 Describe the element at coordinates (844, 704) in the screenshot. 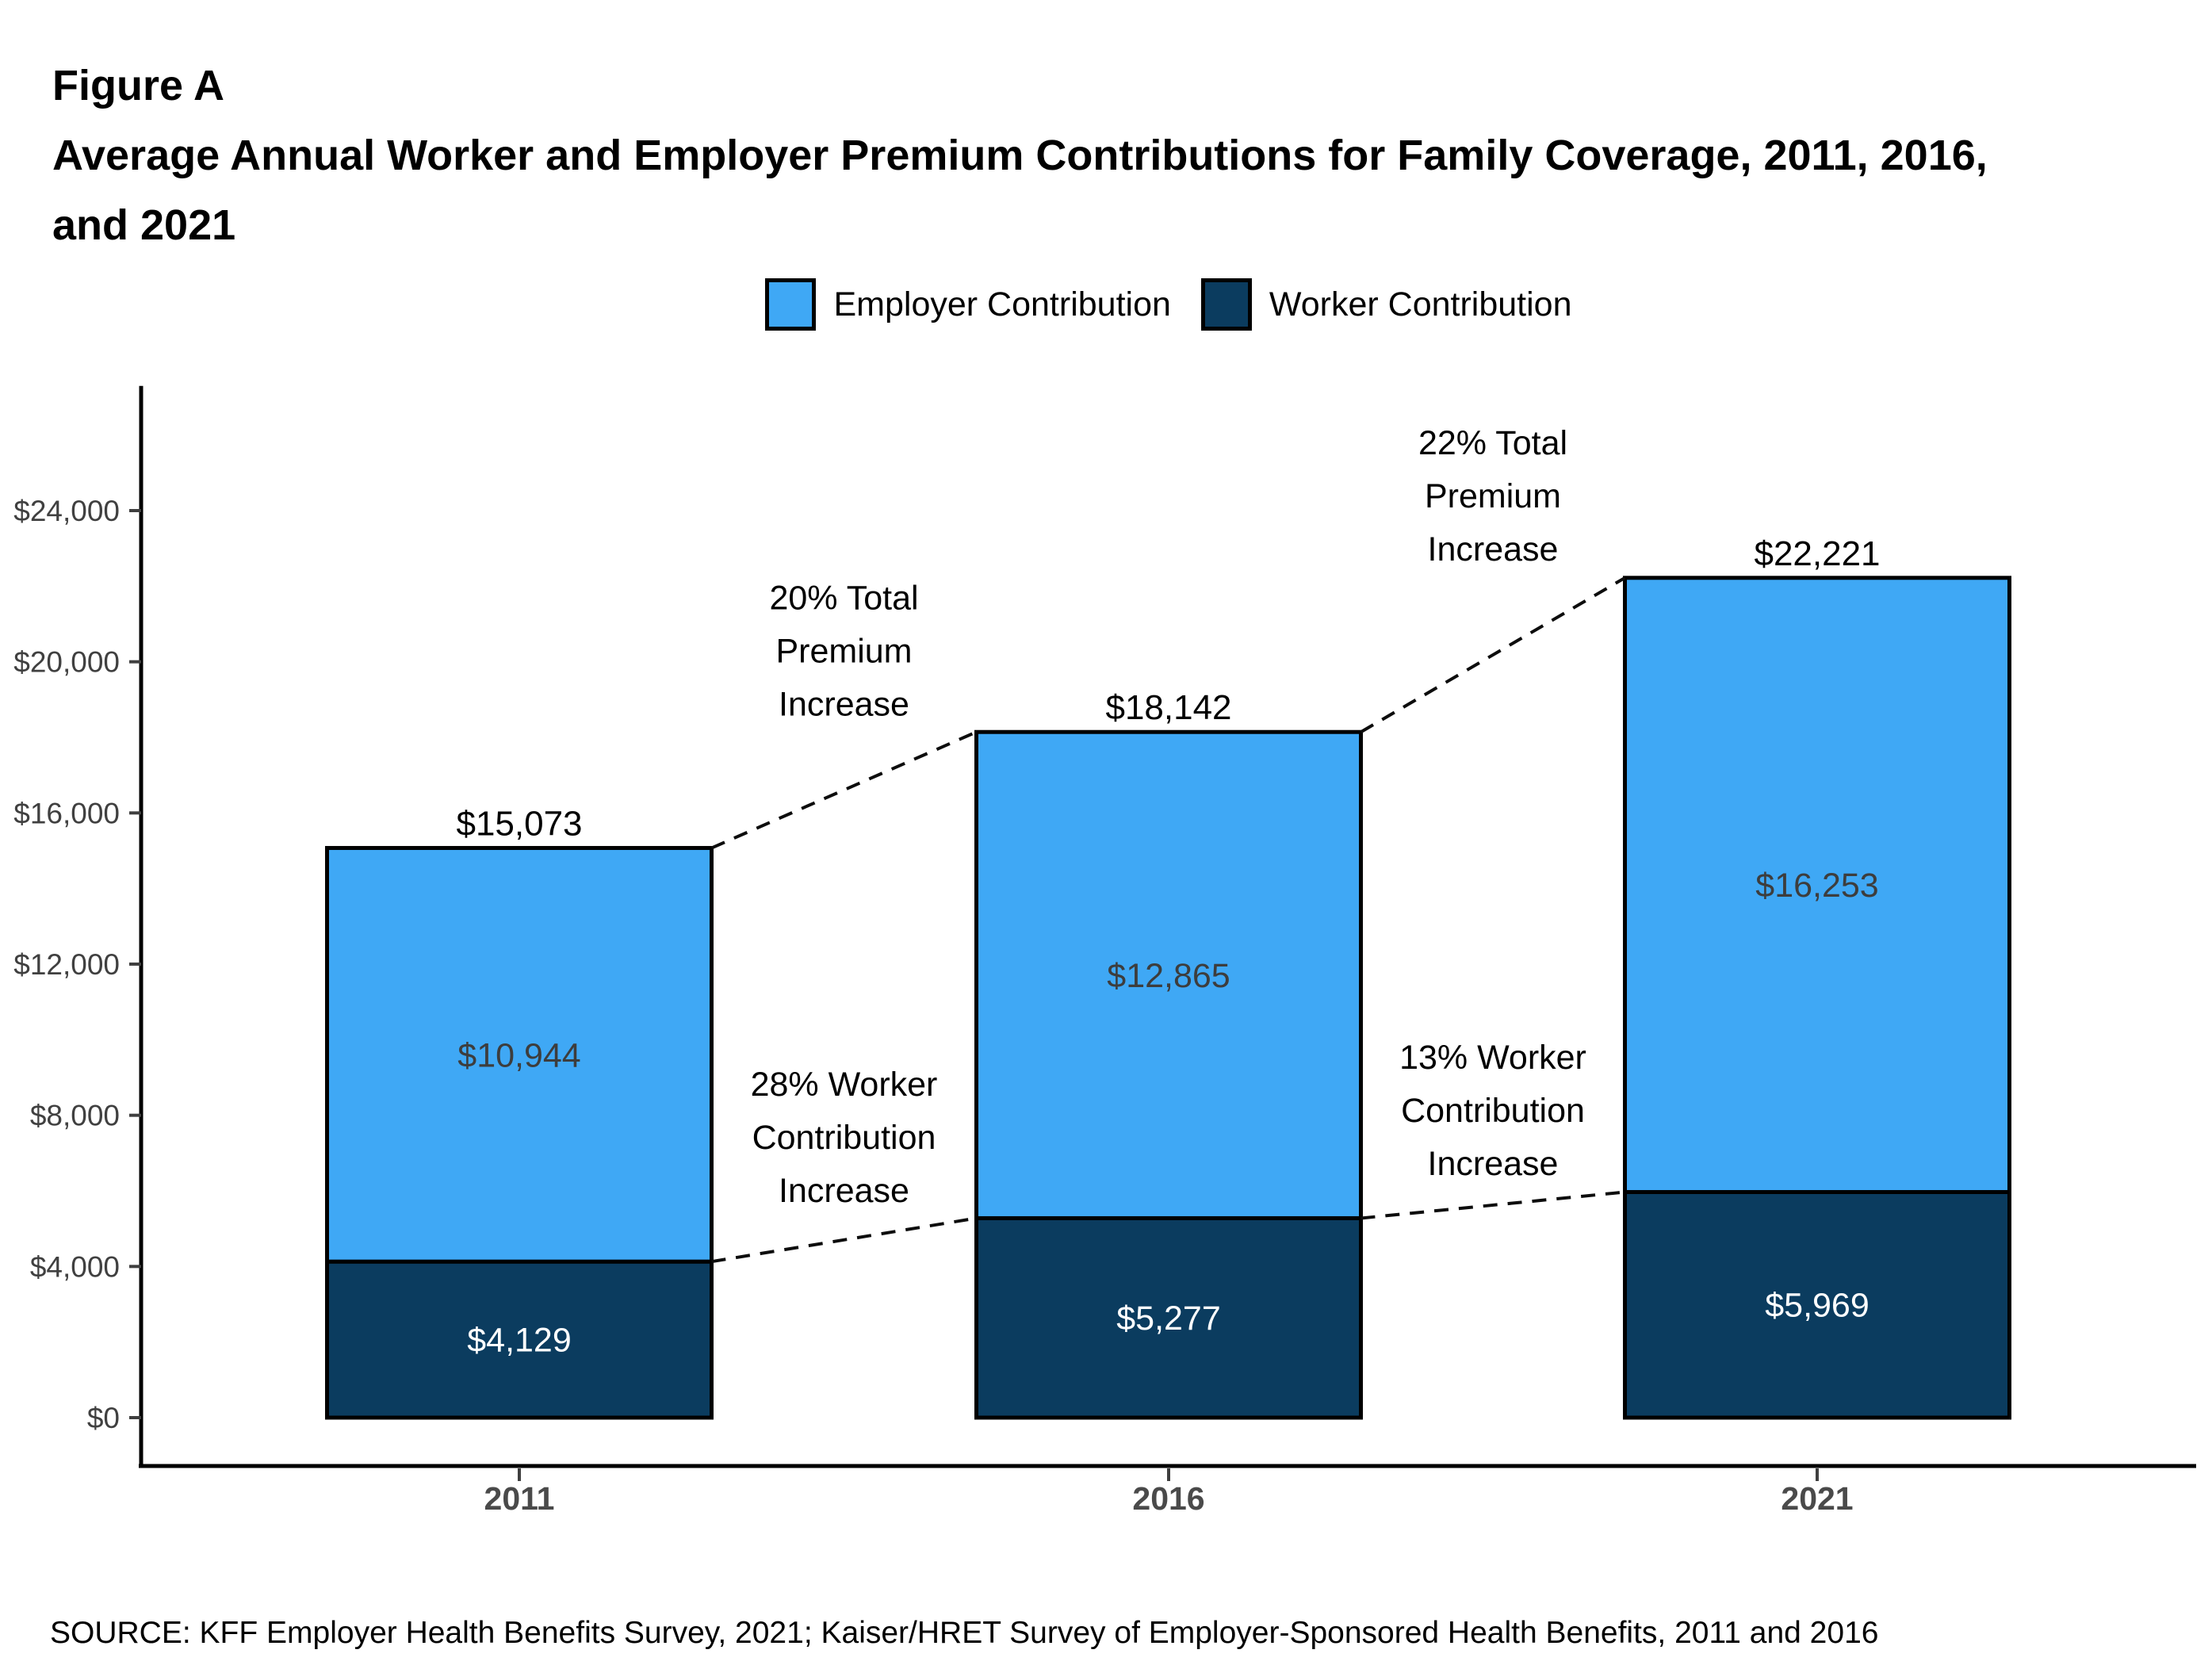

I see `annotation-total-2011-2016-line3: Increase` at that location.